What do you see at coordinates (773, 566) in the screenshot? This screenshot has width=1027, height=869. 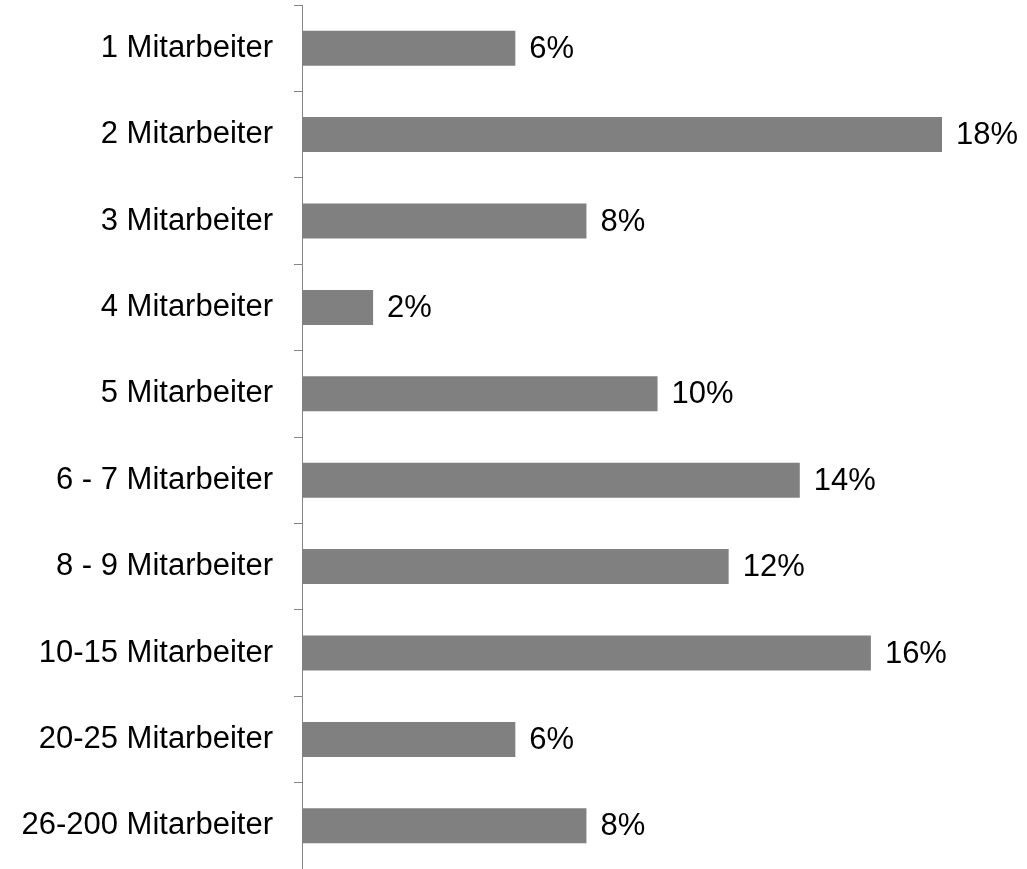 I see `data-label: 12%` at bounding box center [773, 566].